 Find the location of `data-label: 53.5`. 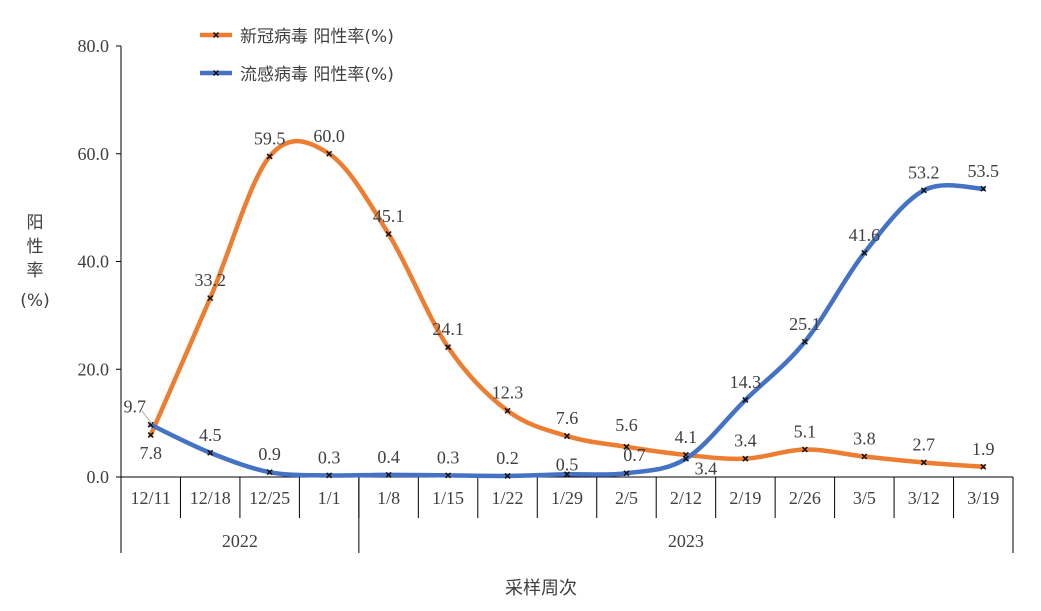

data-label: 53.5 is located at coordinates (984, 171).